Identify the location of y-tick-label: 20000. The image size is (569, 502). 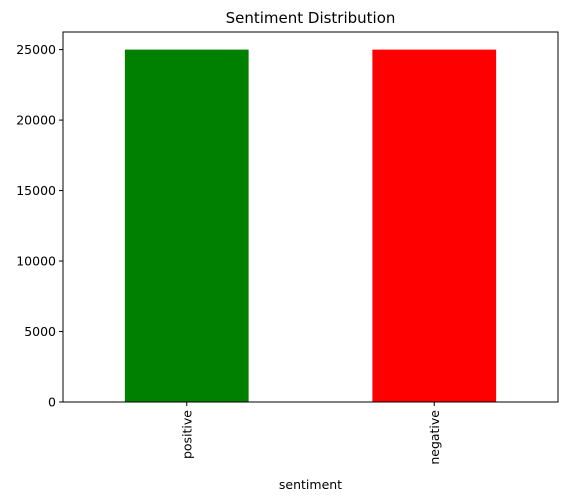
(36, 120).